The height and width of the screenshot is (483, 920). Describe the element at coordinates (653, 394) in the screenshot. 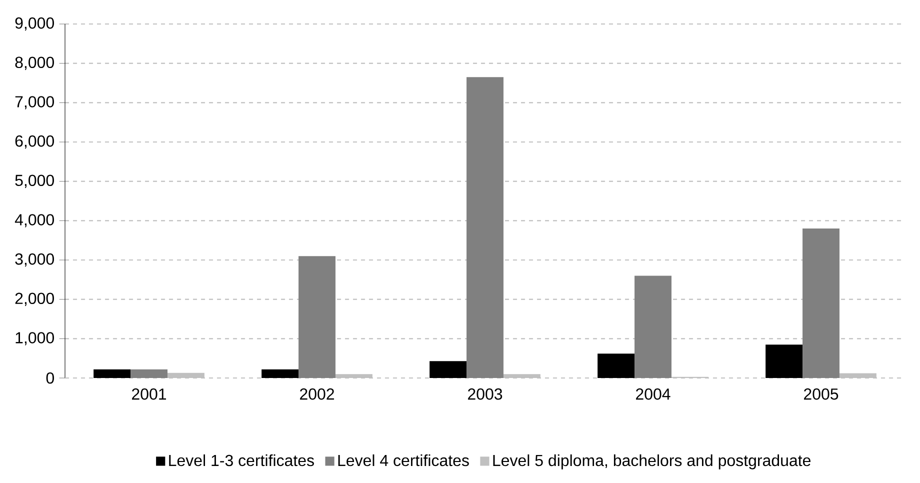

I see `x-tick-label: 2004` at that location.